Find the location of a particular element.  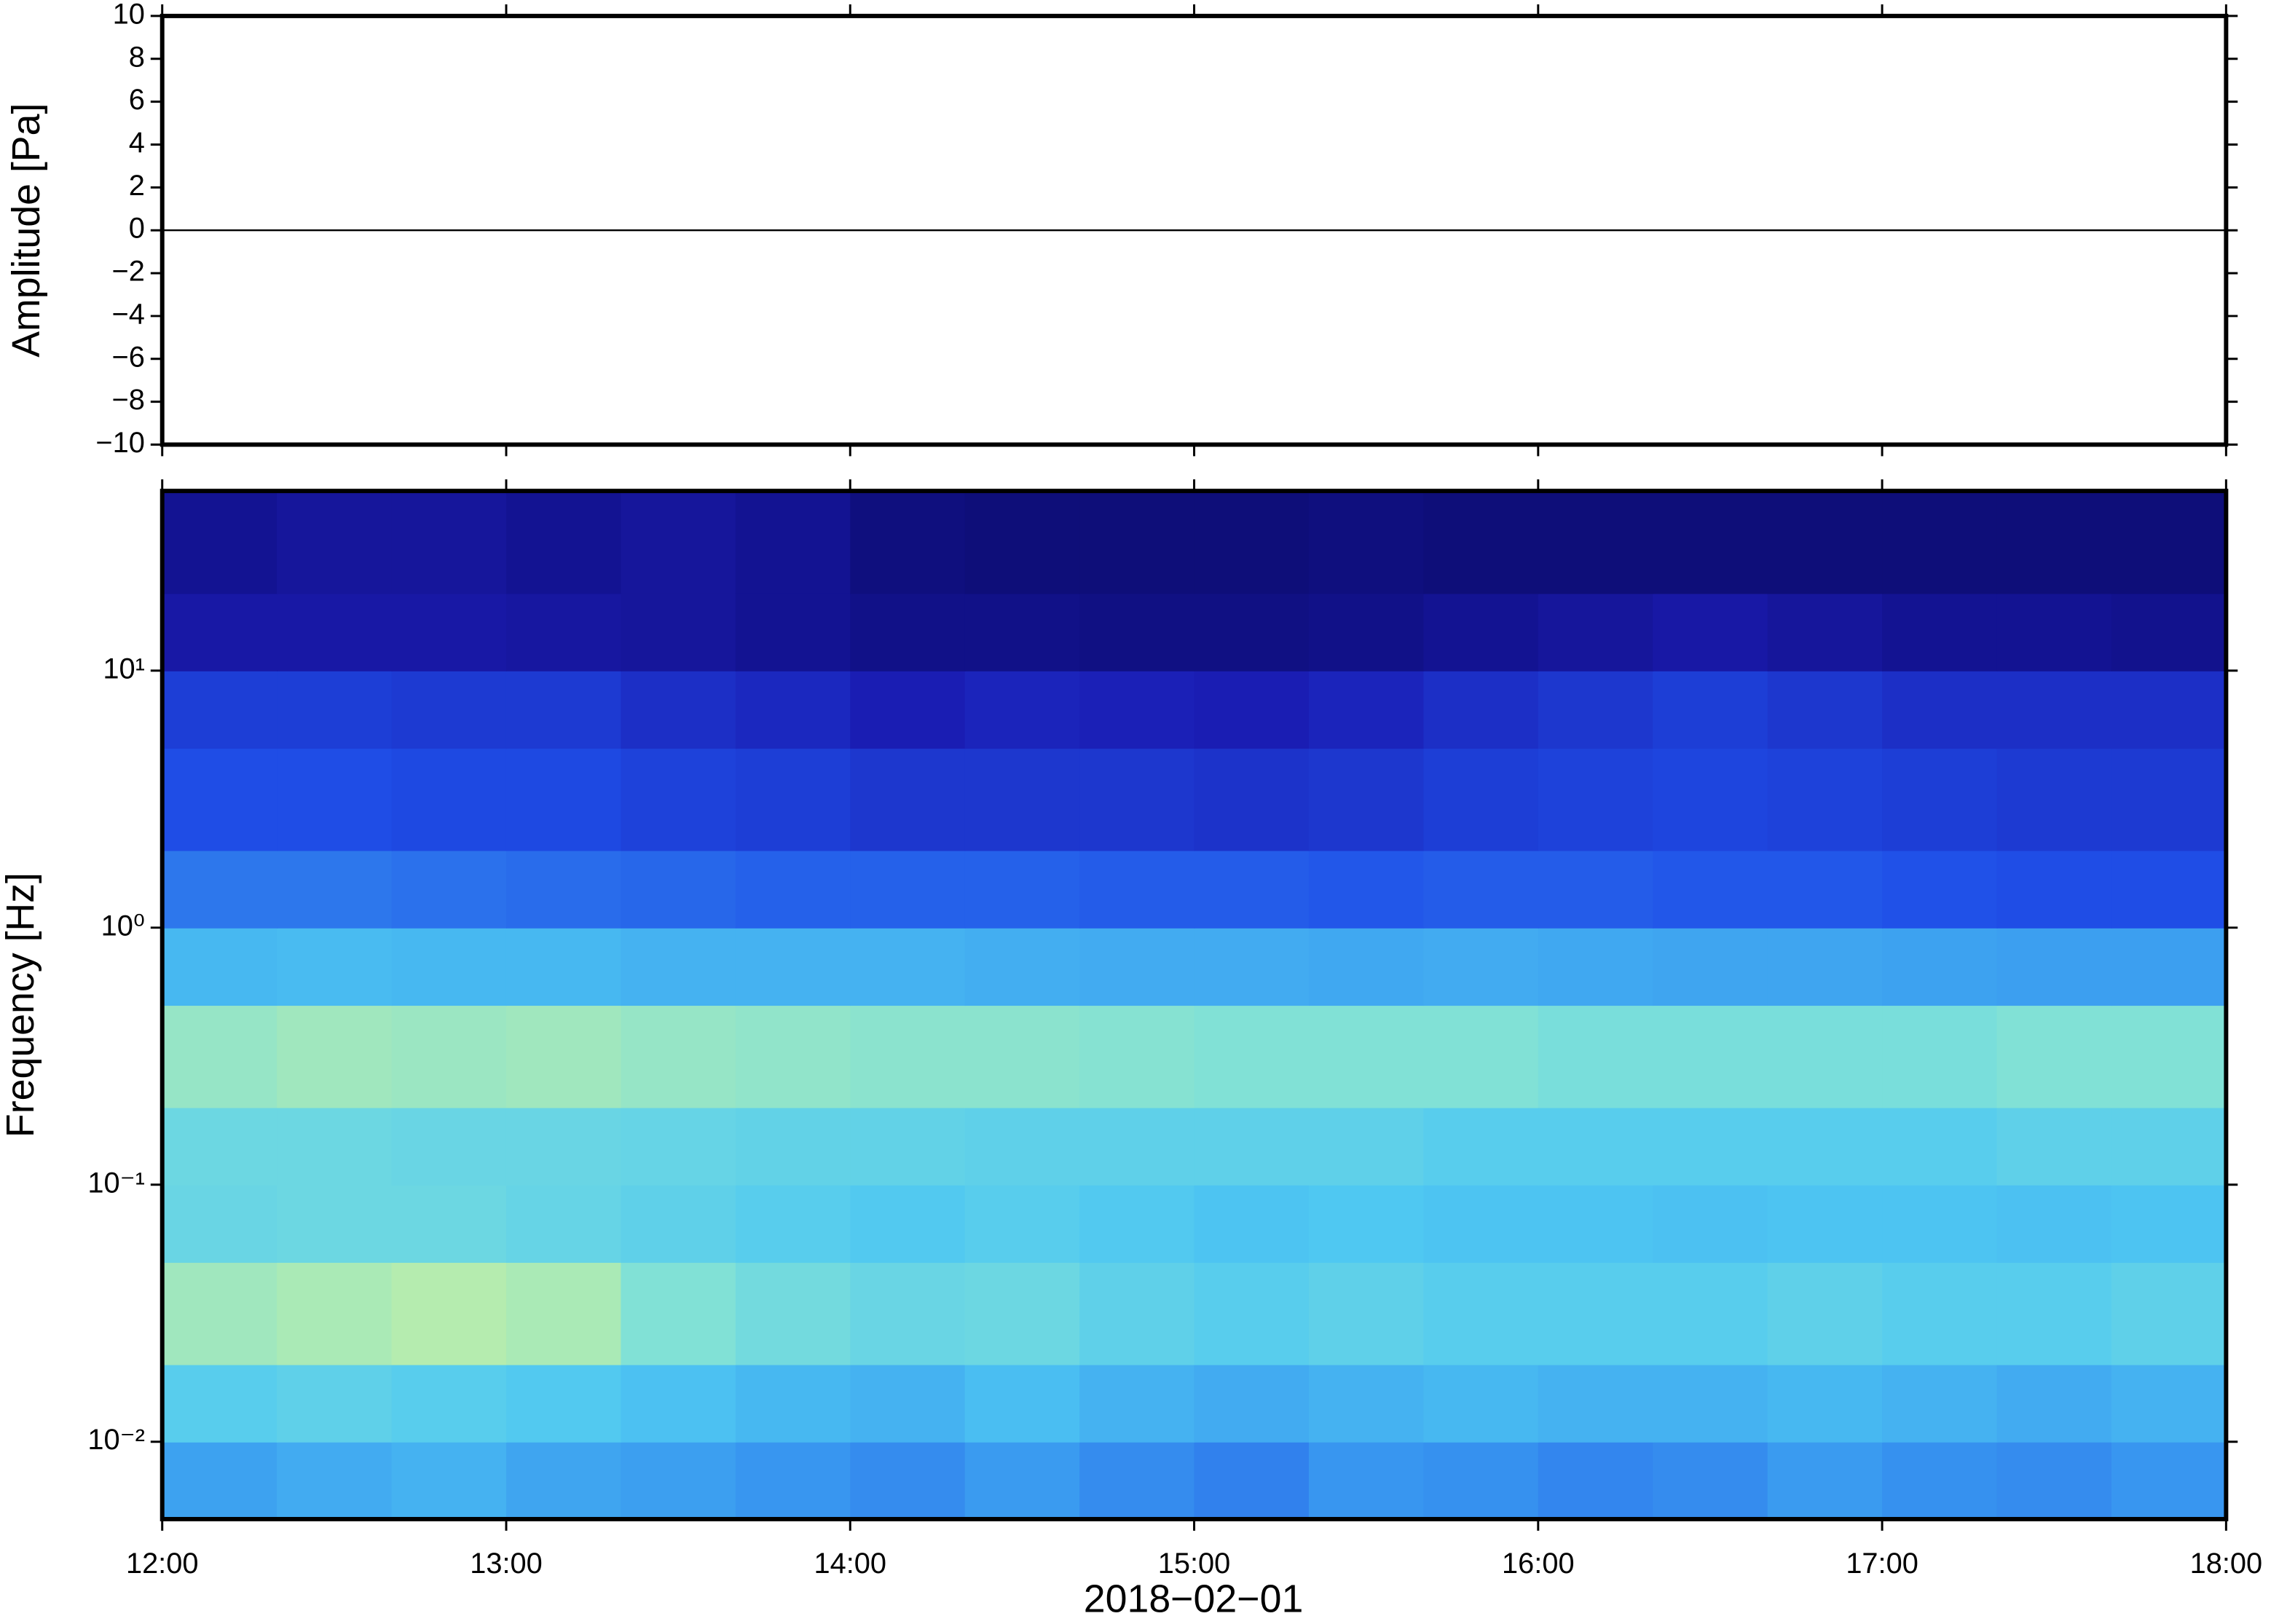

y-tick-label: 10⁻¹ is located at coordinates (116, 1183).